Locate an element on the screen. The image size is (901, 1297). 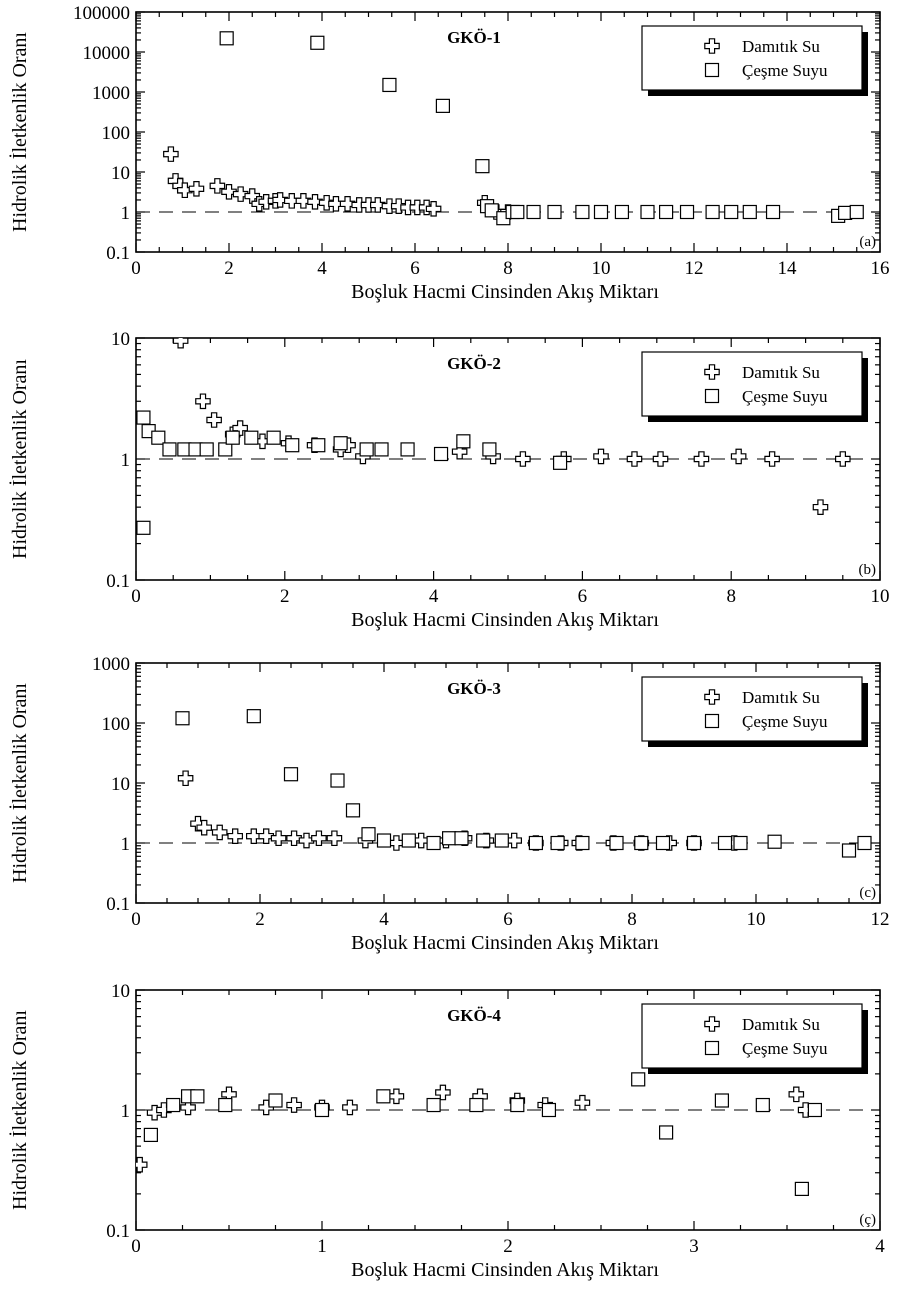
panel-annotation: GKÖ-1 is located at coordinates (474, 37).